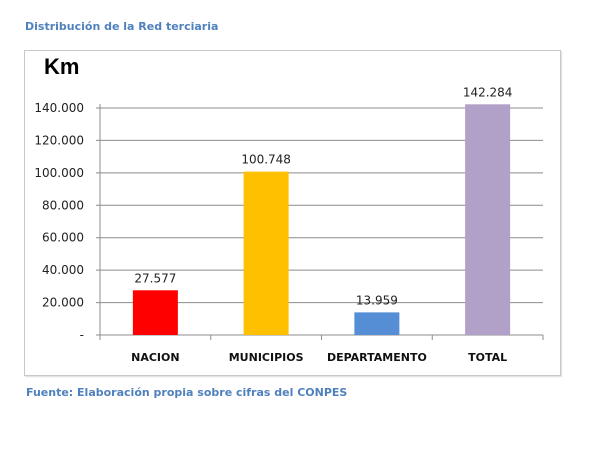  What do you see at coordinates (59, 108) in the screenshot?
I see `y-tick-label: 140.000` at bounding box center [59, 108].